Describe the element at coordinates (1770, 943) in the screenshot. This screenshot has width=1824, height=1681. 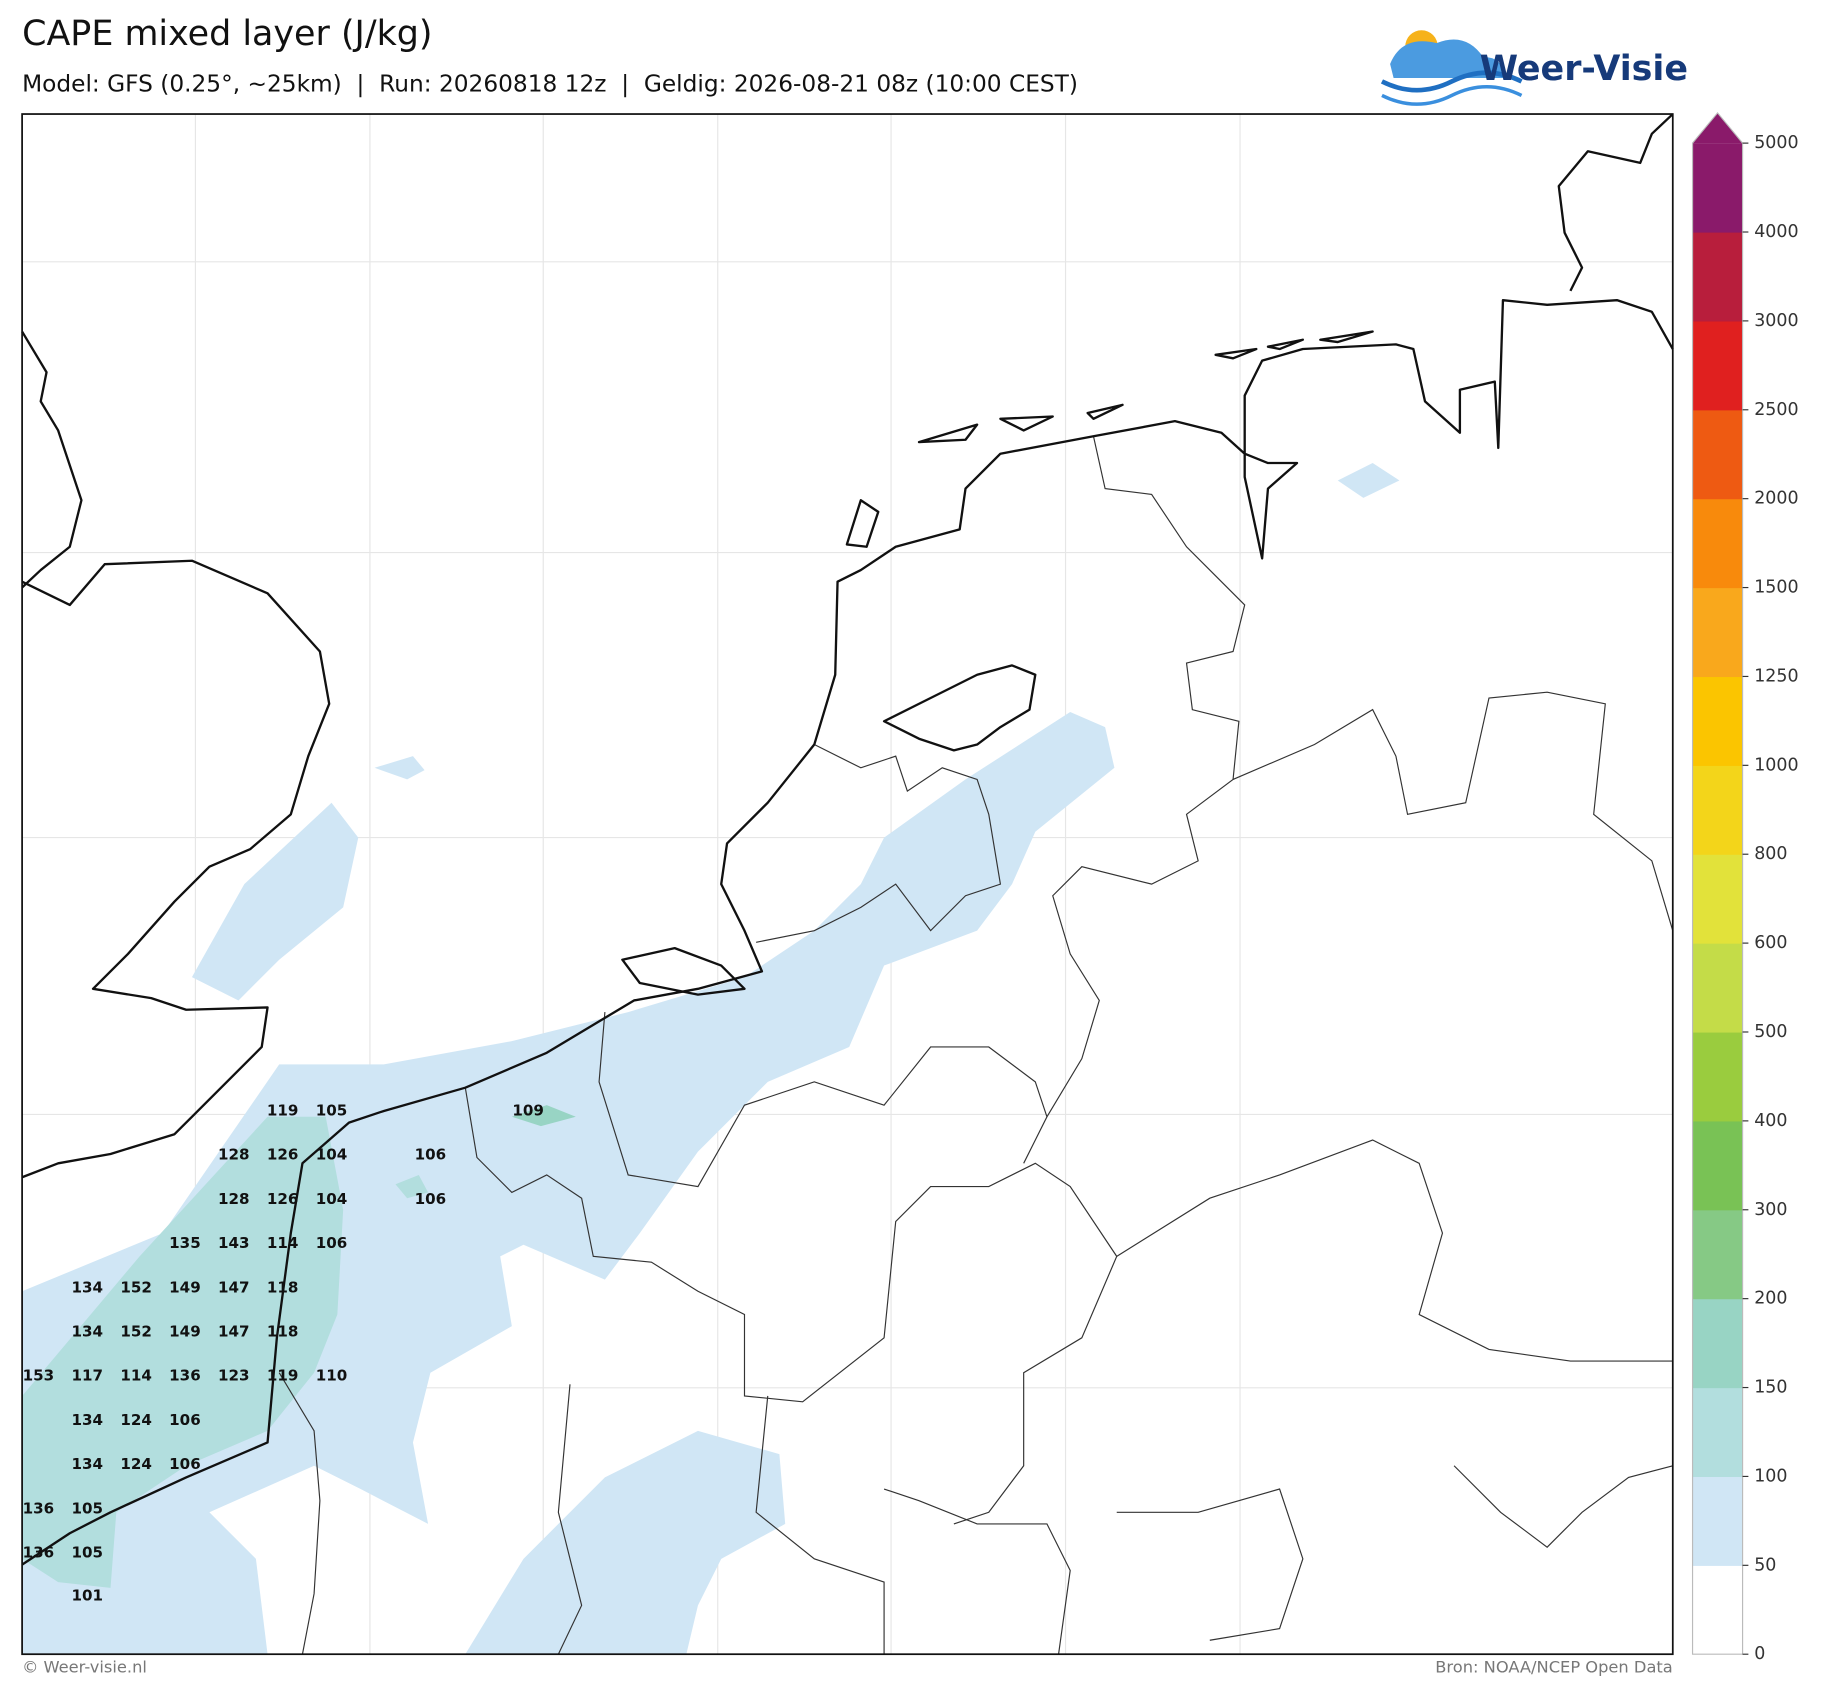
I see `colorbar-tick-label: 600` at that location.